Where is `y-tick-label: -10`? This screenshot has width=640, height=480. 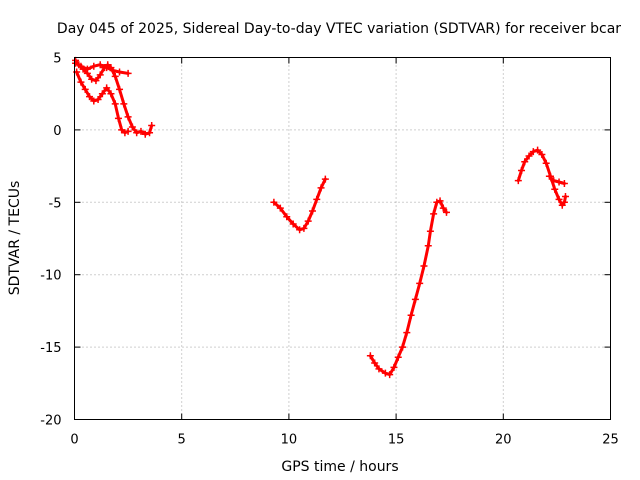 y-tick-label: -10 is located at coordinates (50, 276).